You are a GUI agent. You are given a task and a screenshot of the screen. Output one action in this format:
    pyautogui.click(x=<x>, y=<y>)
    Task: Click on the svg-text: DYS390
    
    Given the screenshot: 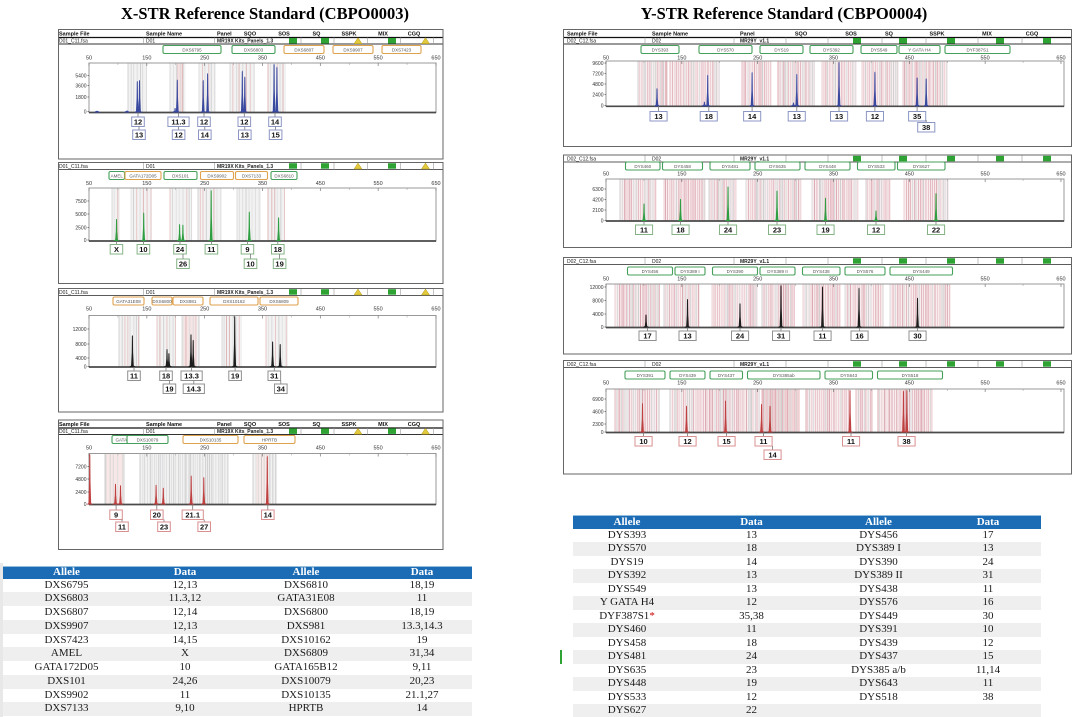 What is the action you would take?
    pyautogui.click(x=735, y=271)
    